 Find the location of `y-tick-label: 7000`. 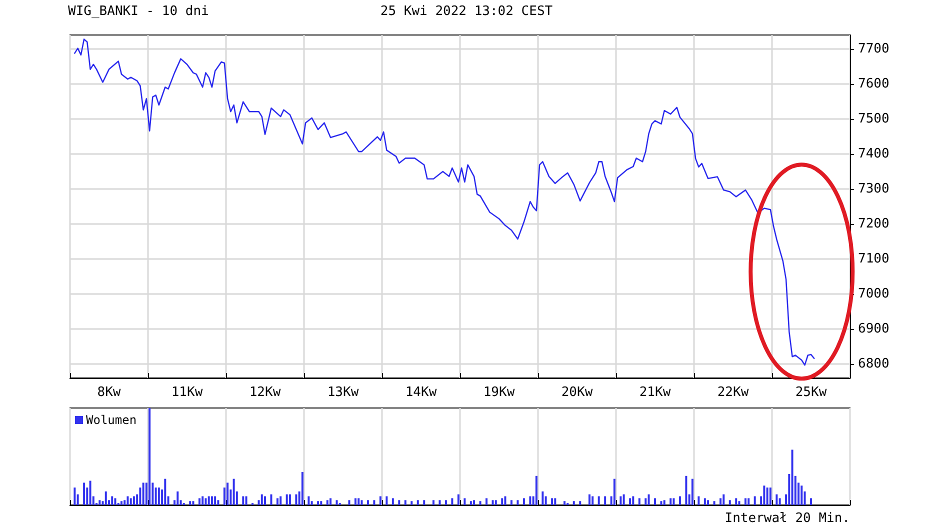

y-tick-label: 7000 is located at coordinates (874, 294).